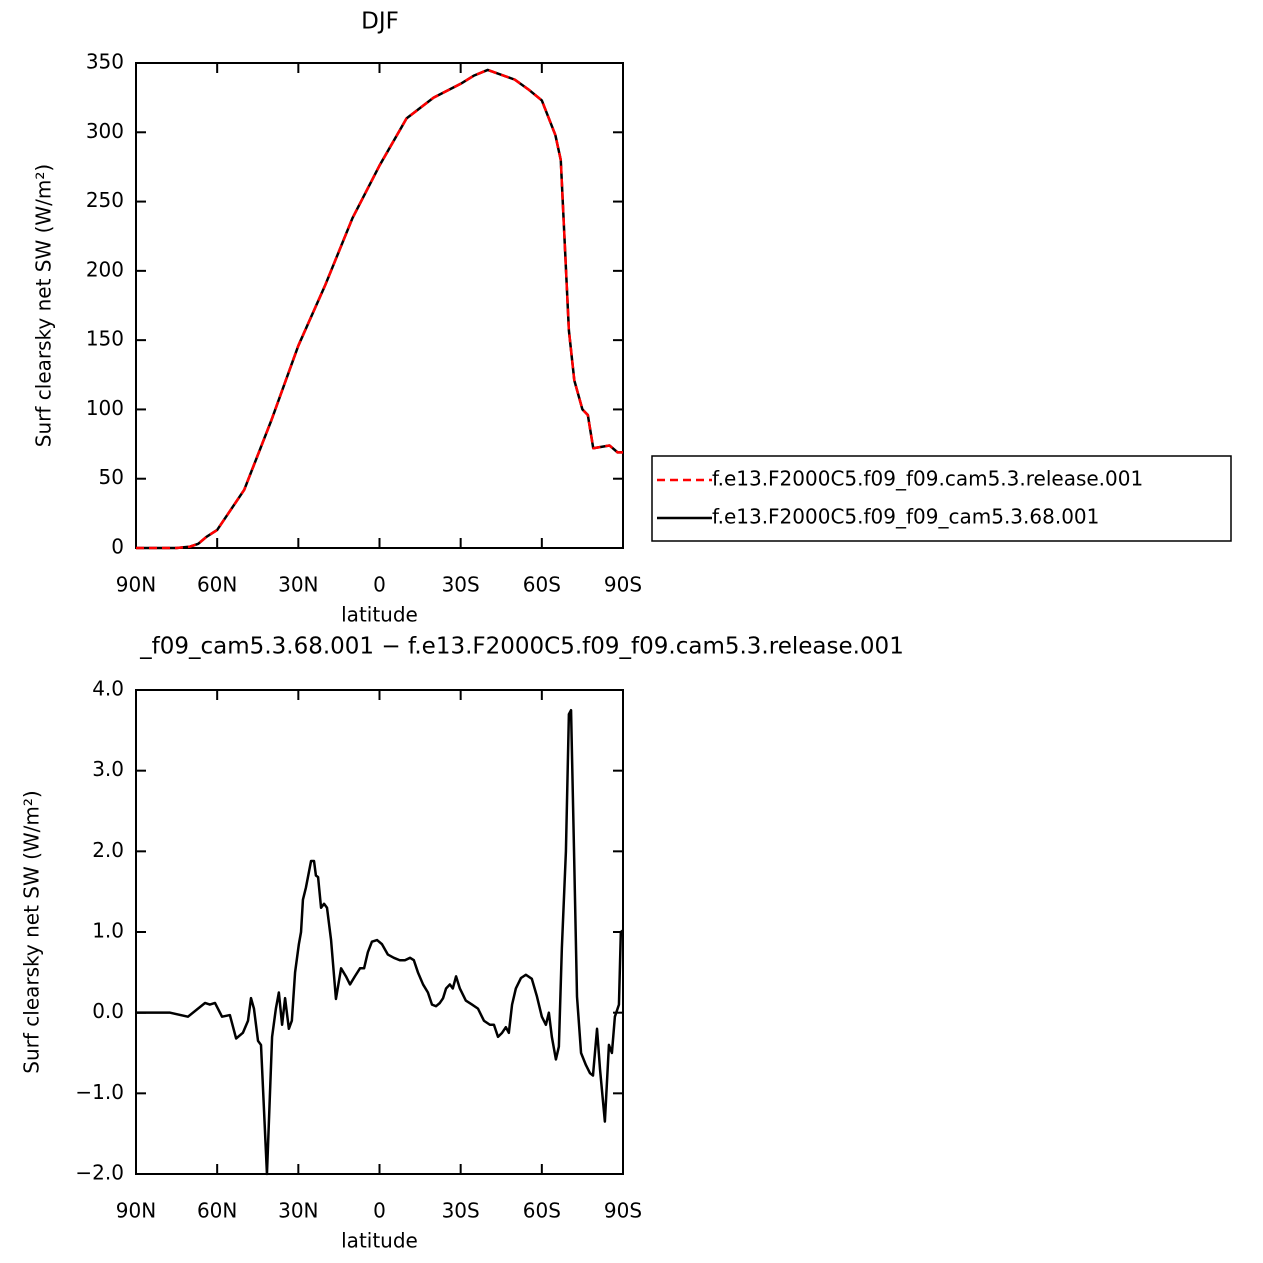 The width and height of the screenshot is (1263, 1263). I want to click on y-tick-label: 4.0, so click(108, 689).